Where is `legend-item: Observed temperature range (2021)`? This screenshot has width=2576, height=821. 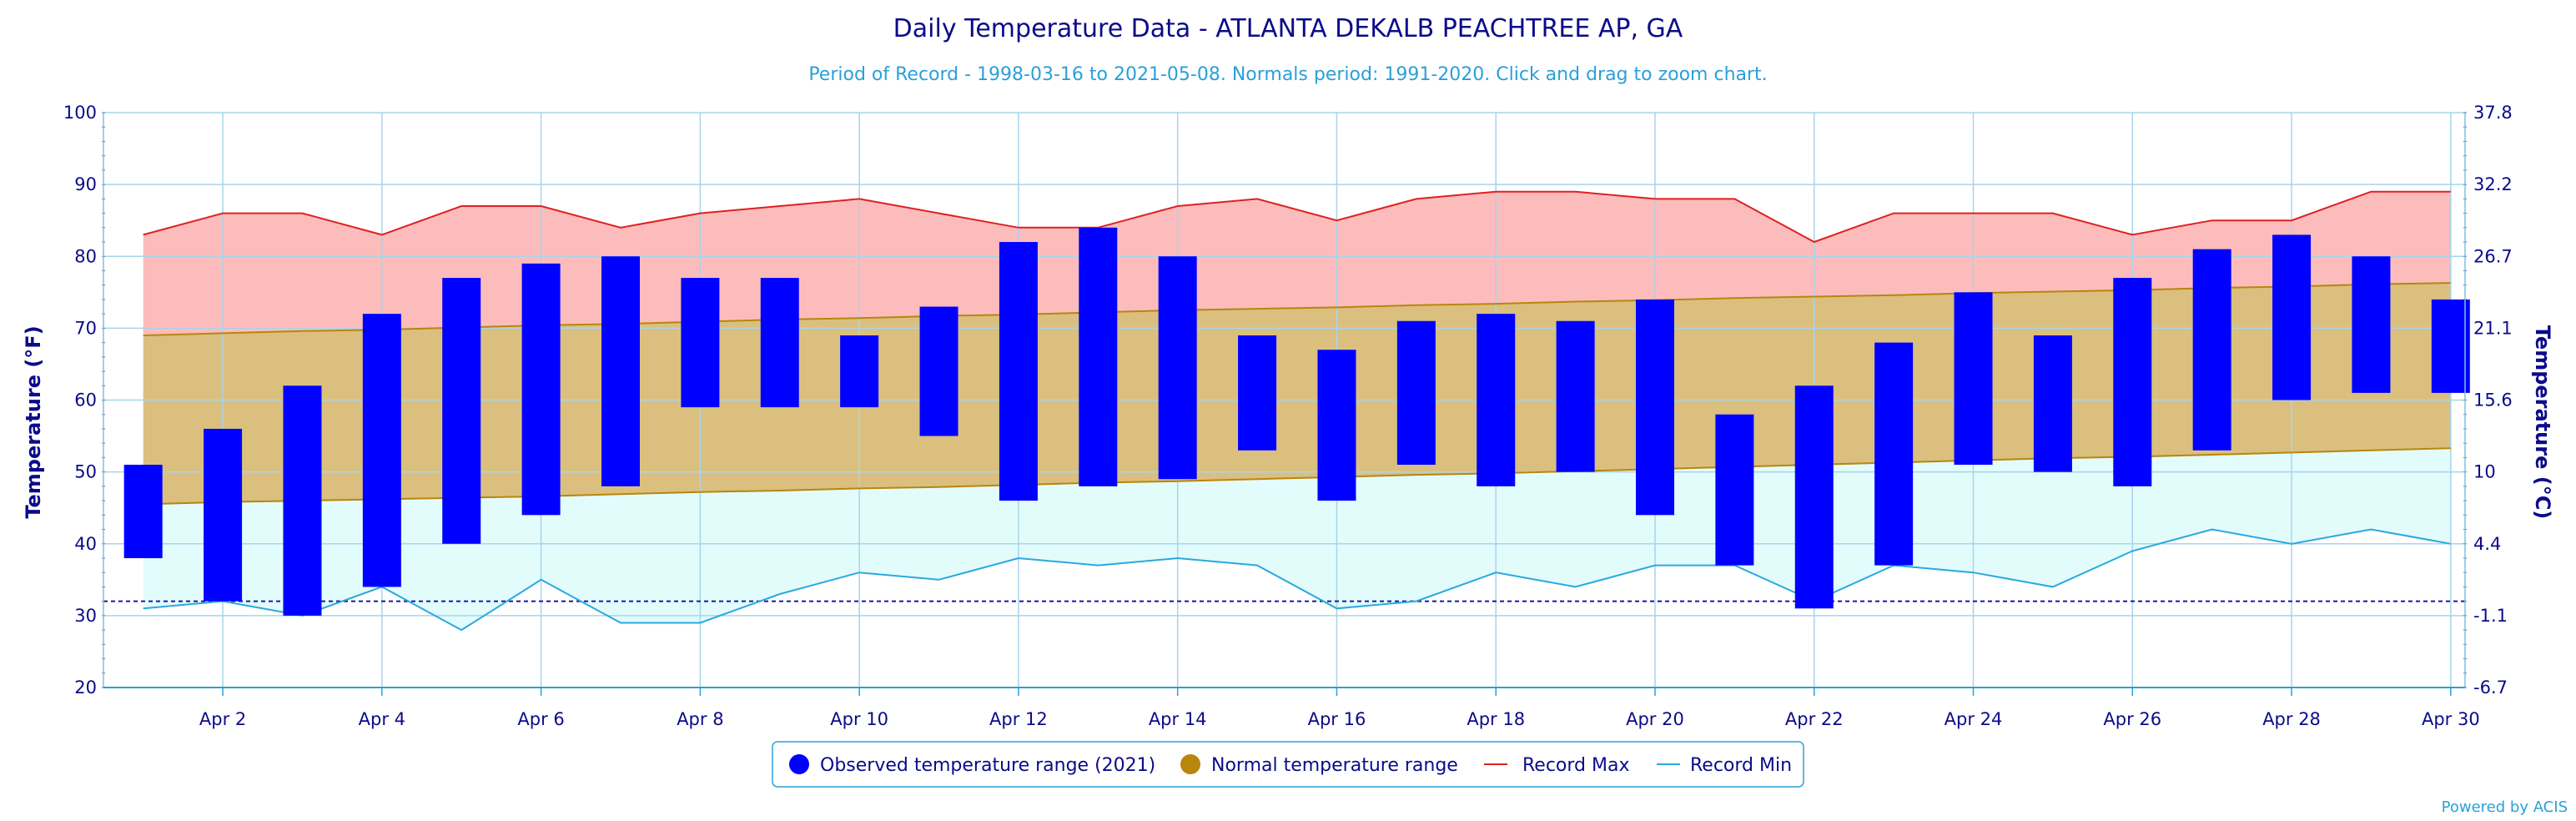
legend-item: Observed temperature range (2021) is located at coordinates (972, 765).